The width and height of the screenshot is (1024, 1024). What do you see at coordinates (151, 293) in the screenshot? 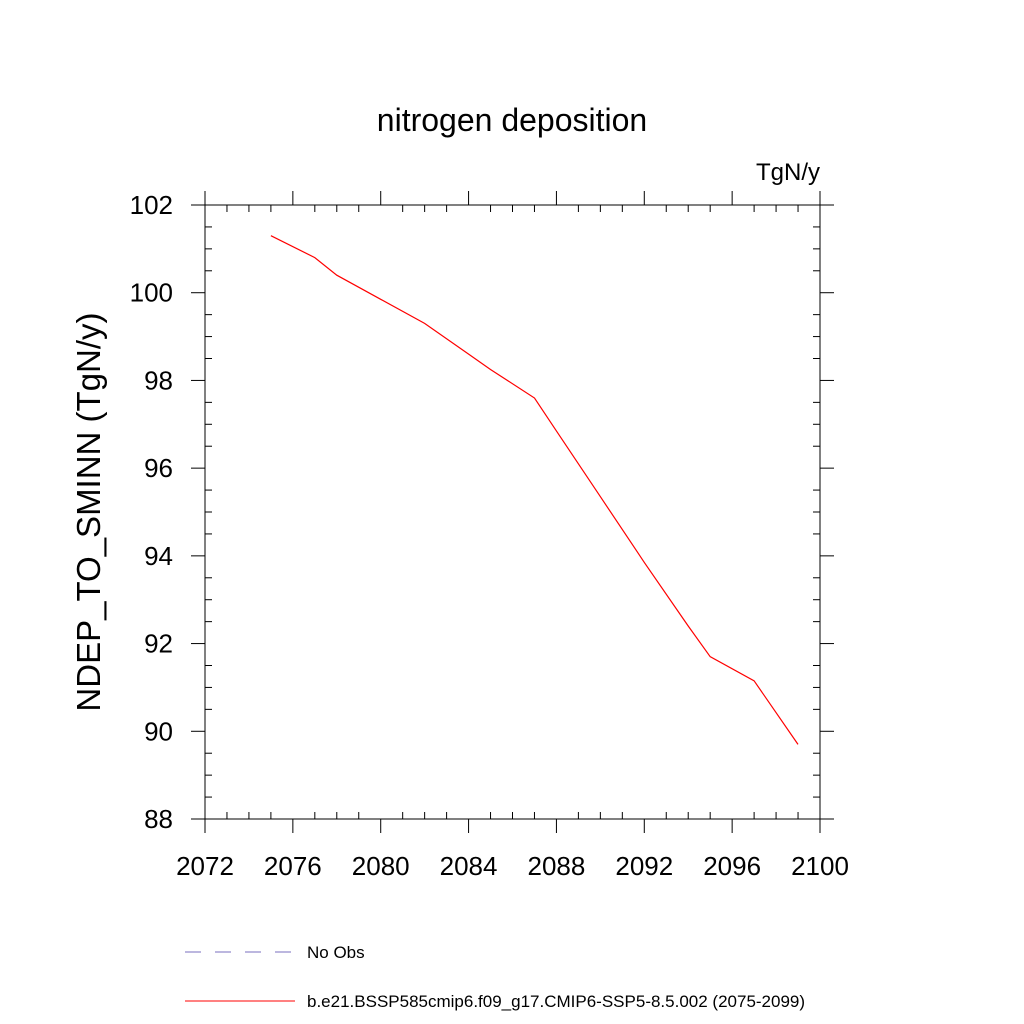
I see `y-tick-label: 100` at bounding box center [151, 293].